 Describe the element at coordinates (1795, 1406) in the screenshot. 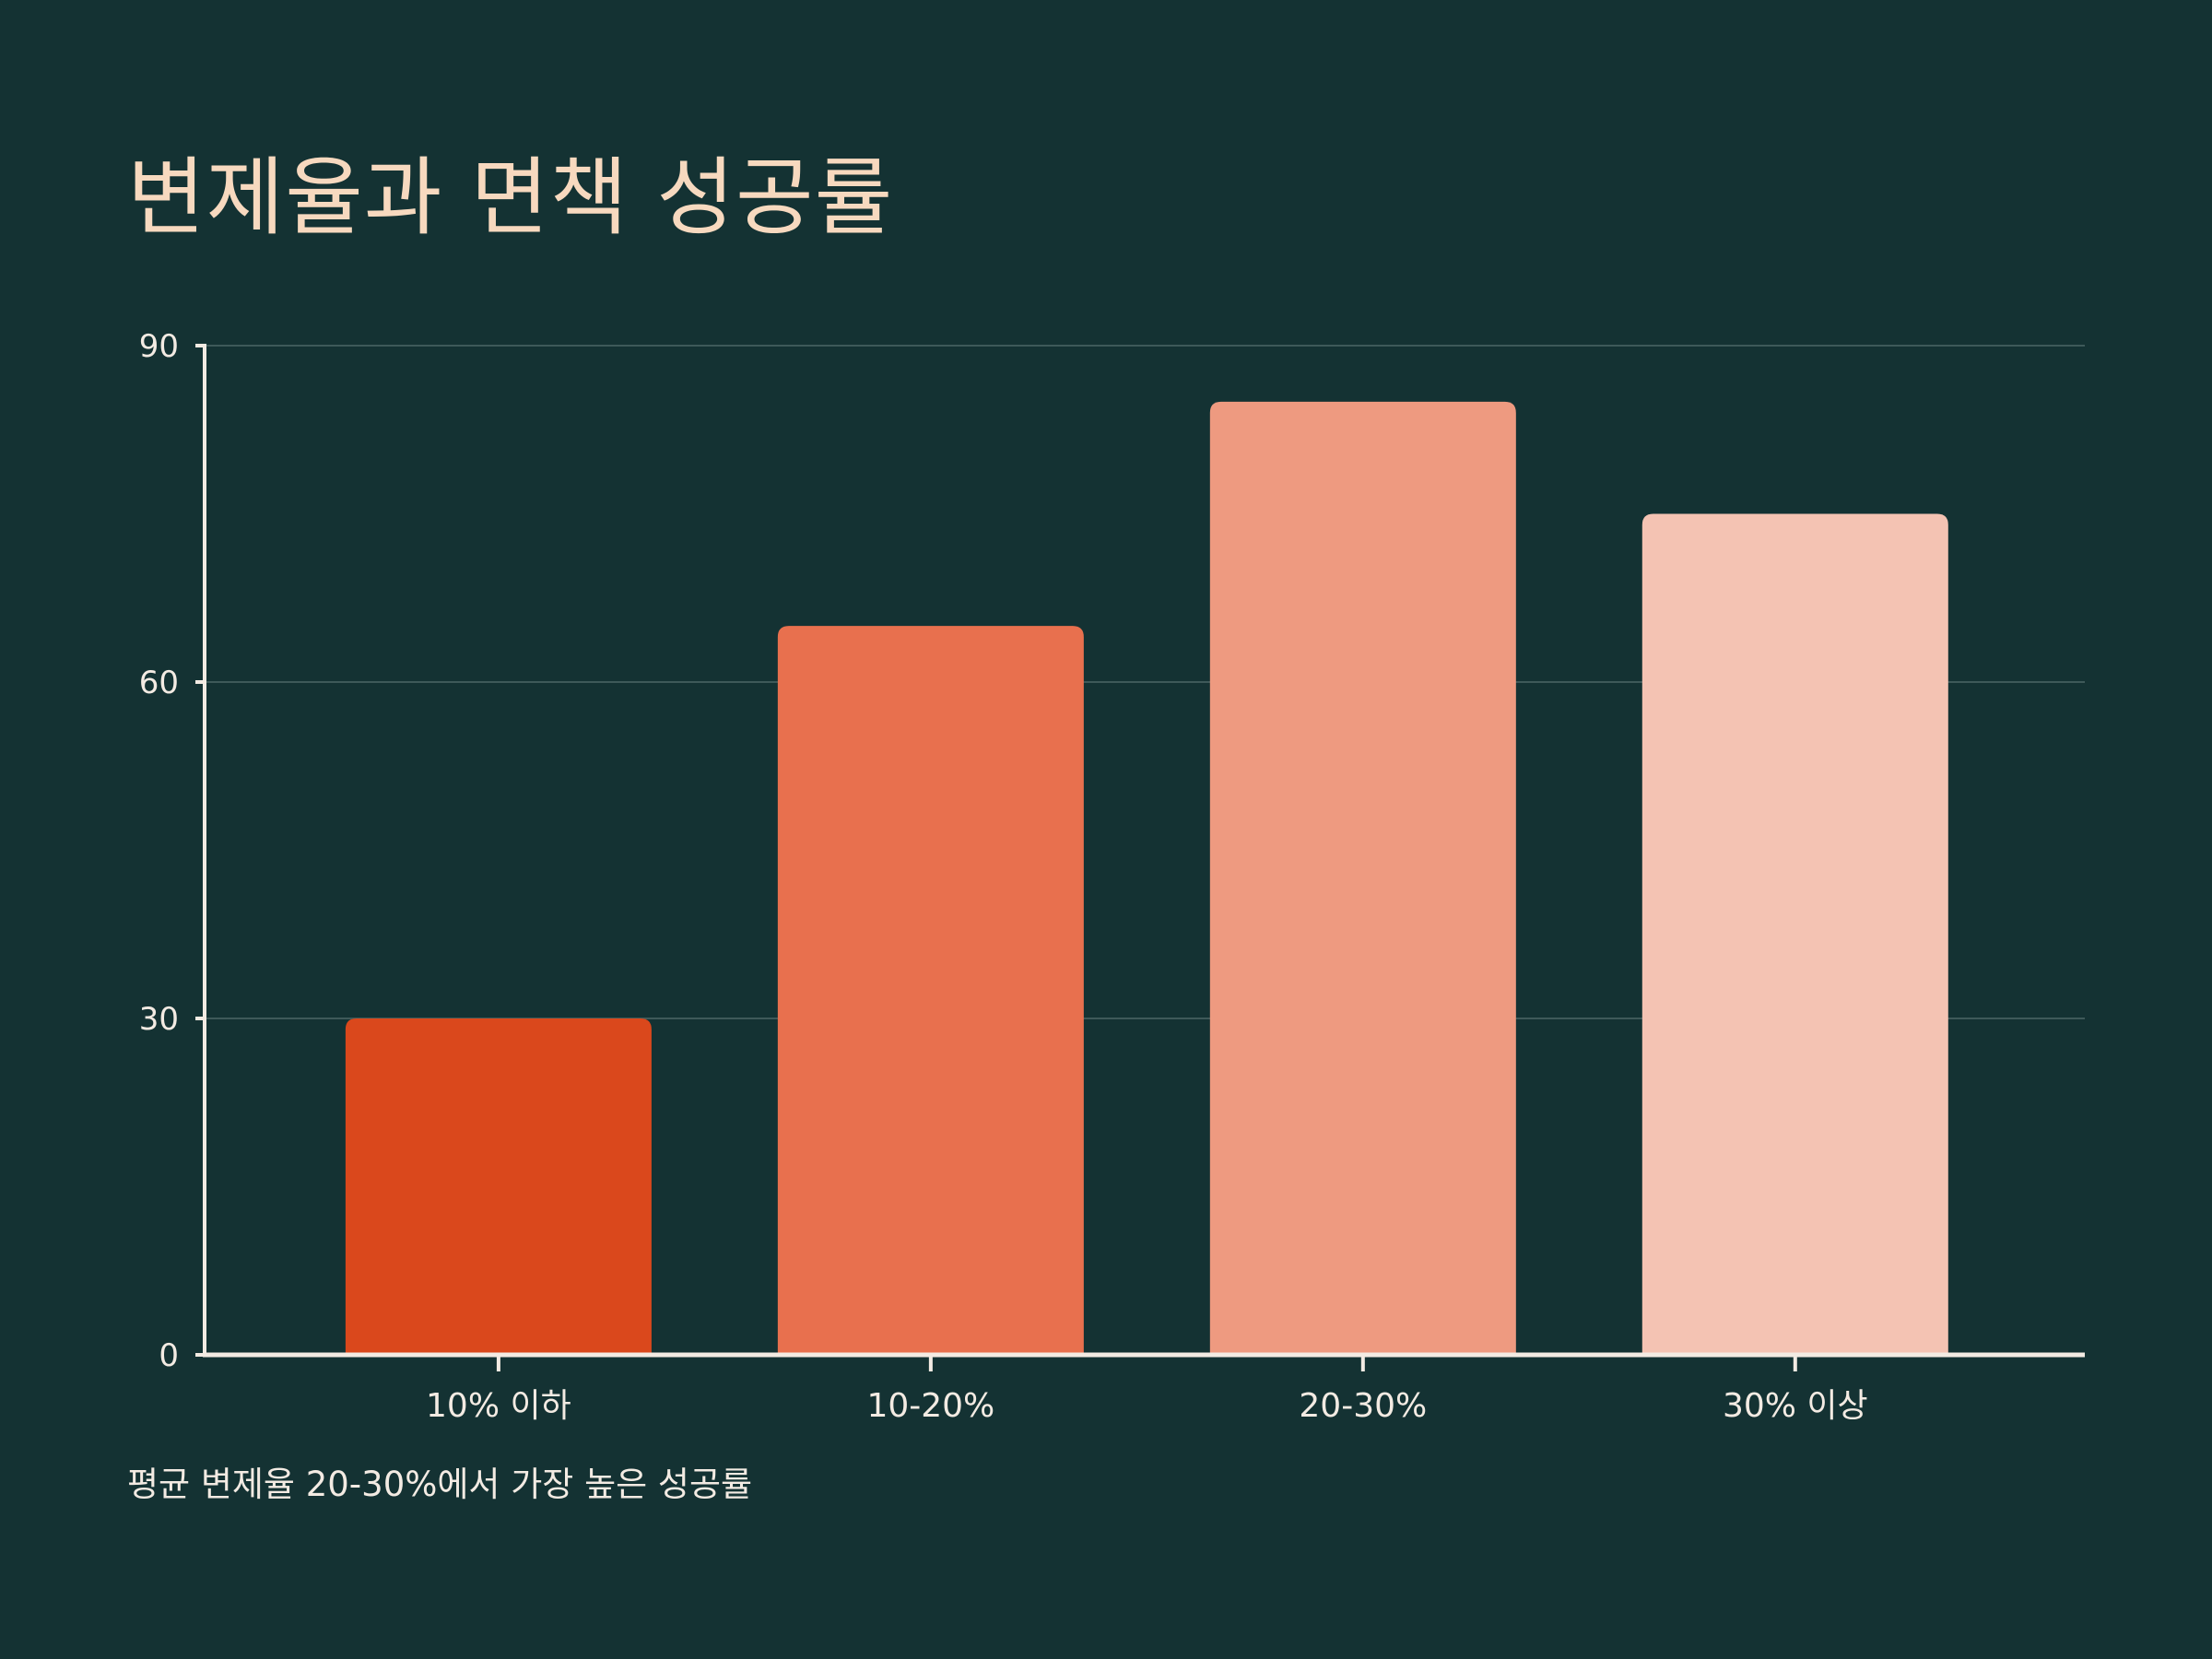

I see `x-tick-label: 30% 이상` at that location.